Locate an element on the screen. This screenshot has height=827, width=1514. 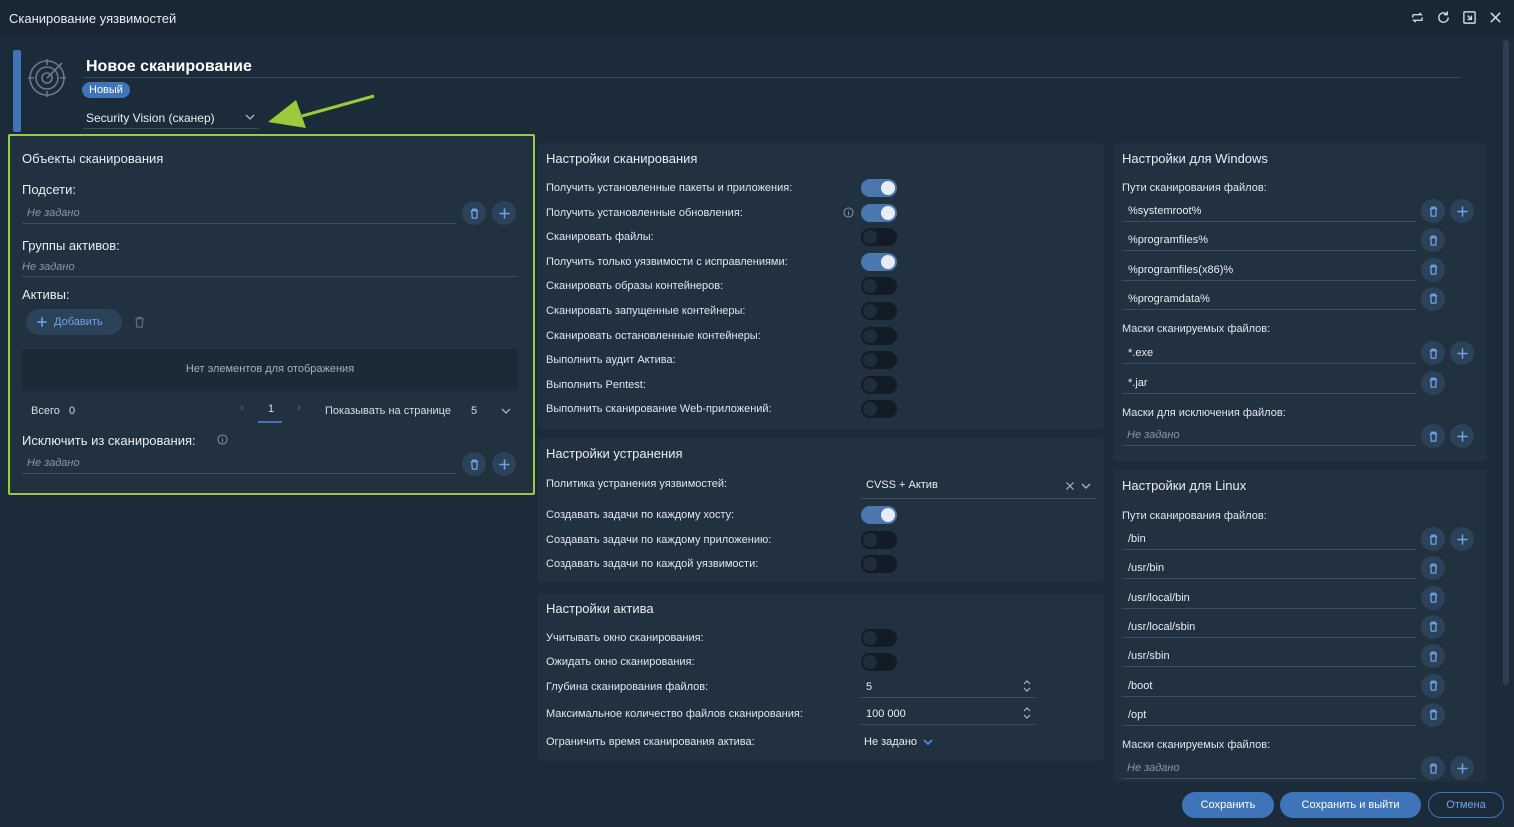
minimize-window-icon is located at coordinates (1469, 17).